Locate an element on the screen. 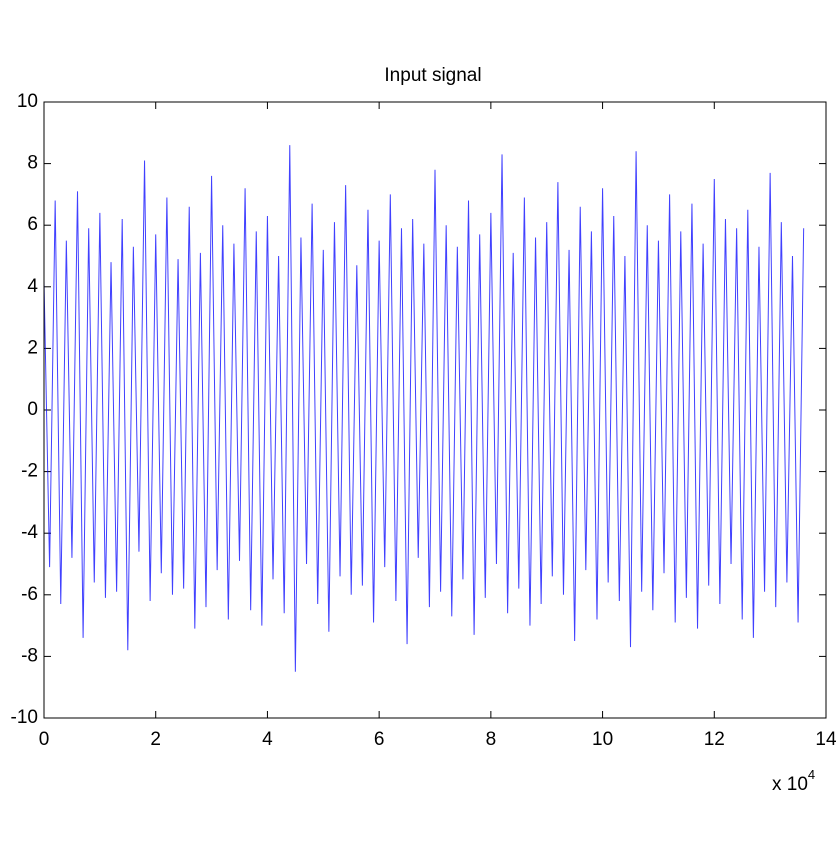 This screenshot has height=864, width=840. x-tick-label: 6 is located at coordinates (379, 739).